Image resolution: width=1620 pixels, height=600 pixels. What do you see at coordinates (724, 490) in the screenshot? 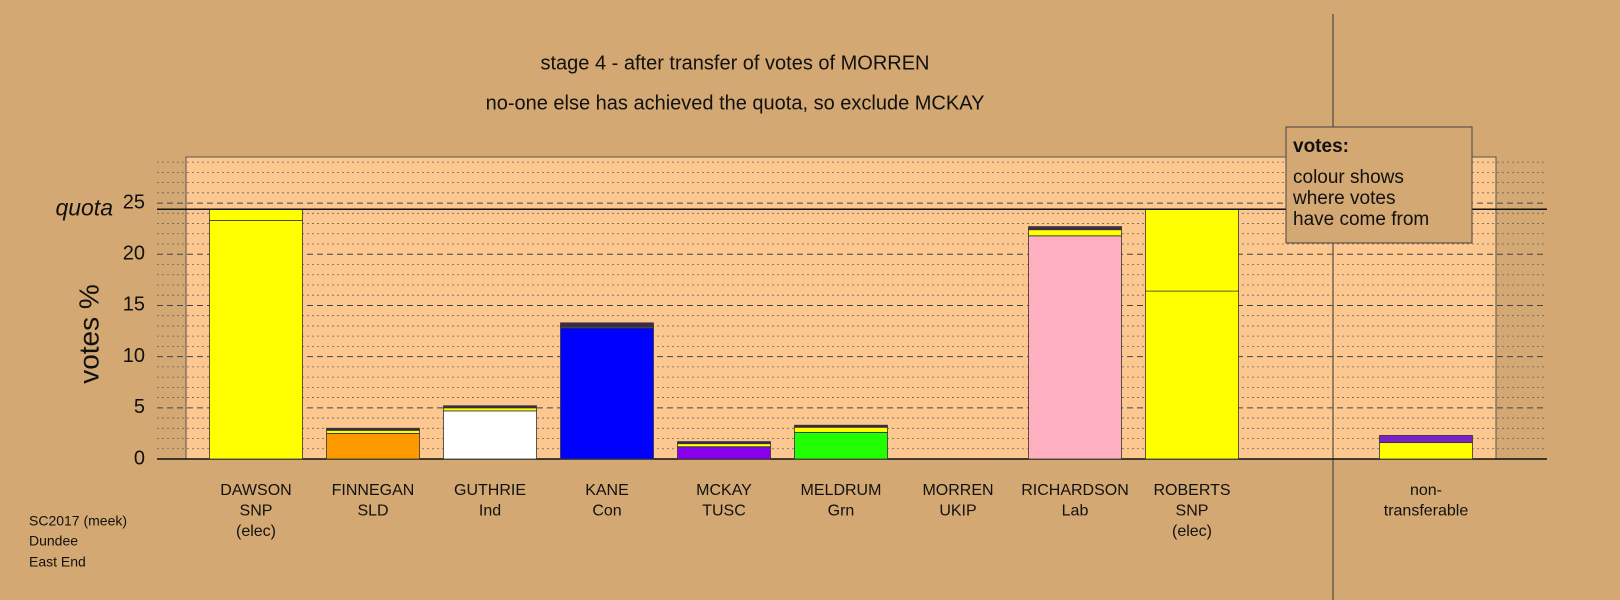
I see `x-tick-label: MCKAY` at bounding box center [724, 490].